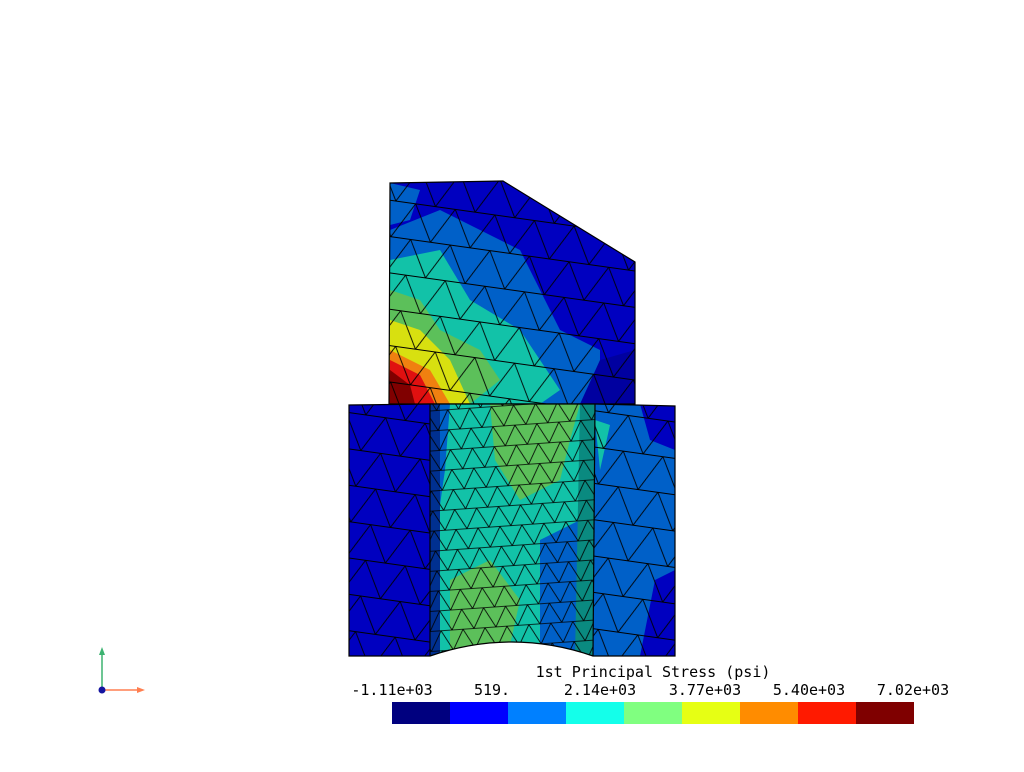 The image size is (1024, 772). What do you see at coordinates (492, 690) in the screenshot?
I see `tick-label: 519.` at bounding box center [492, 690].